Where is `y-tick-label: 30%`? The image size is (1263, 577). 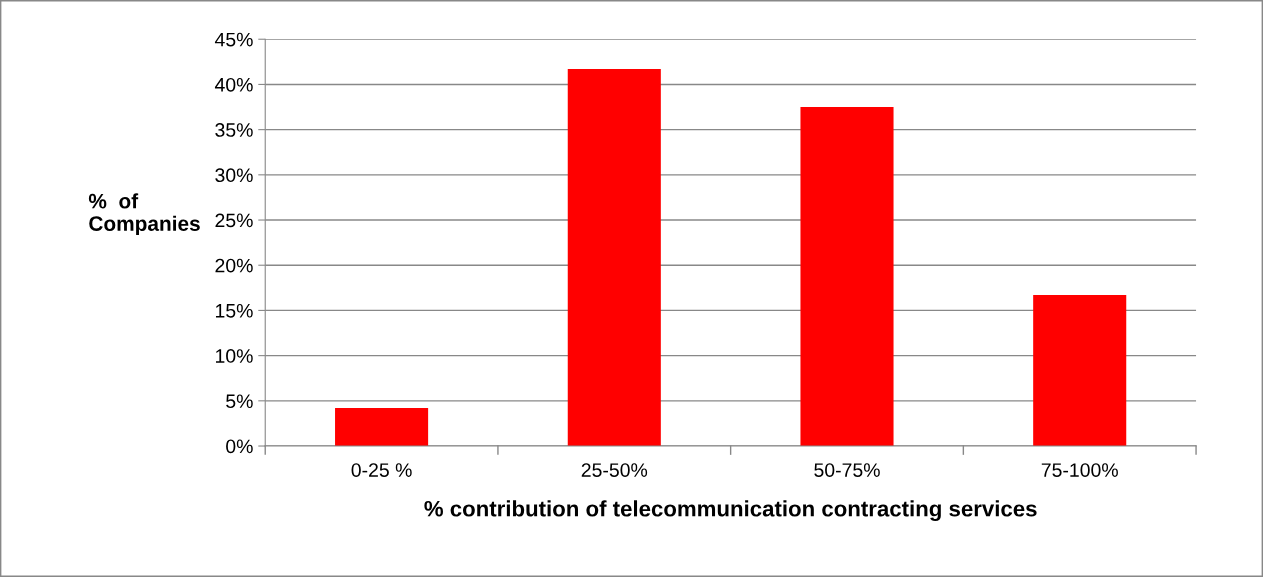
y-tick-label: 30% is located at coordinates (234, 175).